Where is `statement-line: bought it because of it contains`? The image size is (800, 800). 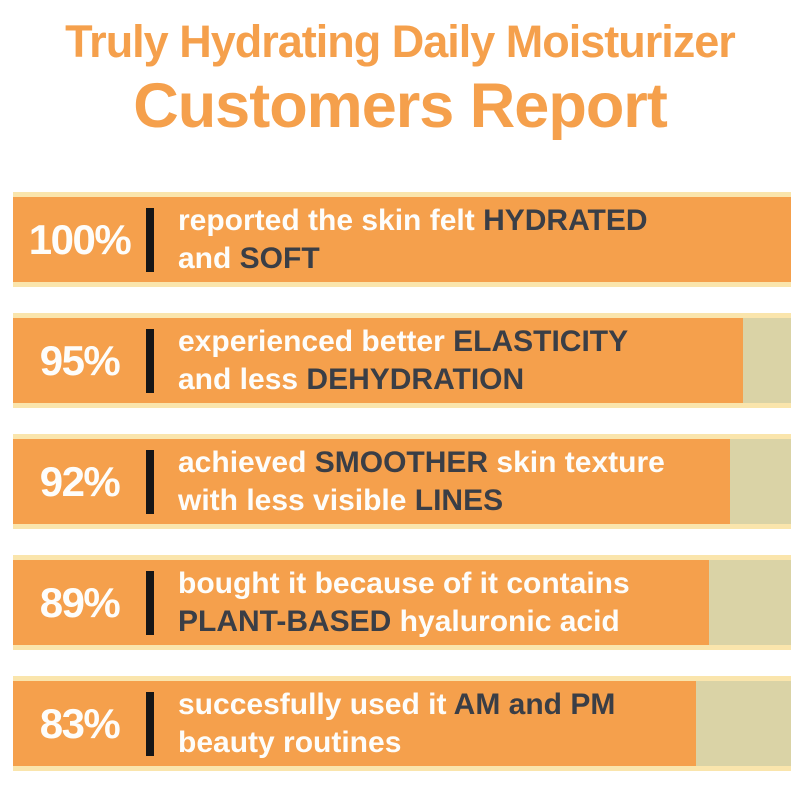 statement-line: bought it because of it contains is located at coordinates (404, 583).